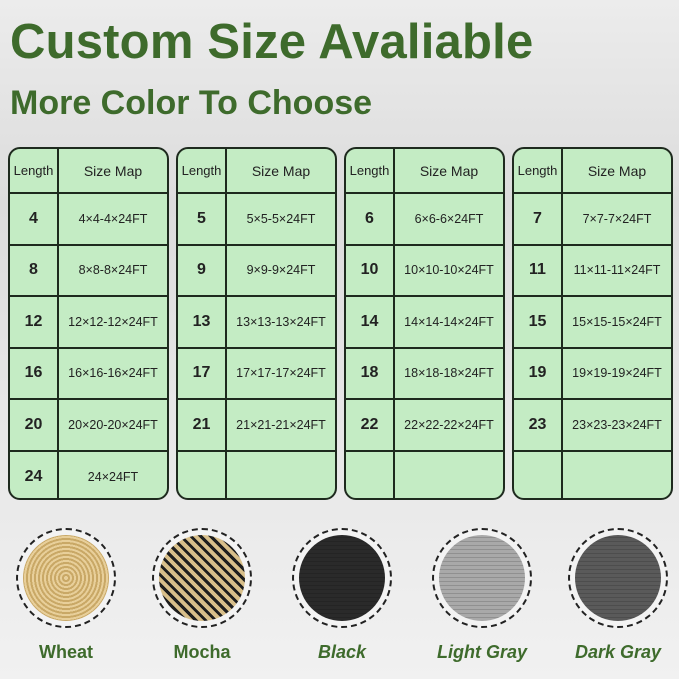 The width and height of the screenshot is (679, 679). I want to click on size-cell: 22×22-22×24FT, so click(449, 424).